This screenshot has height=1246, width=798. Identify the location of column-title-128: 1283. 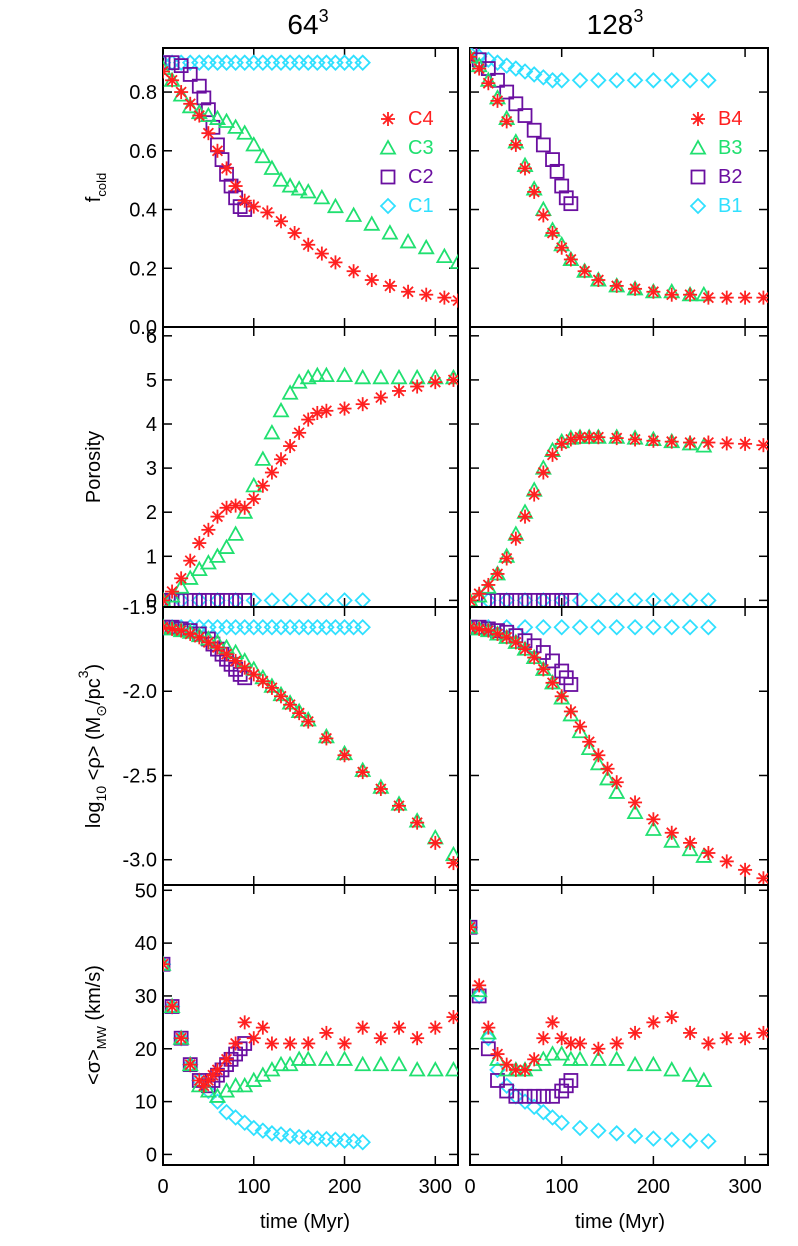
(615, 23).